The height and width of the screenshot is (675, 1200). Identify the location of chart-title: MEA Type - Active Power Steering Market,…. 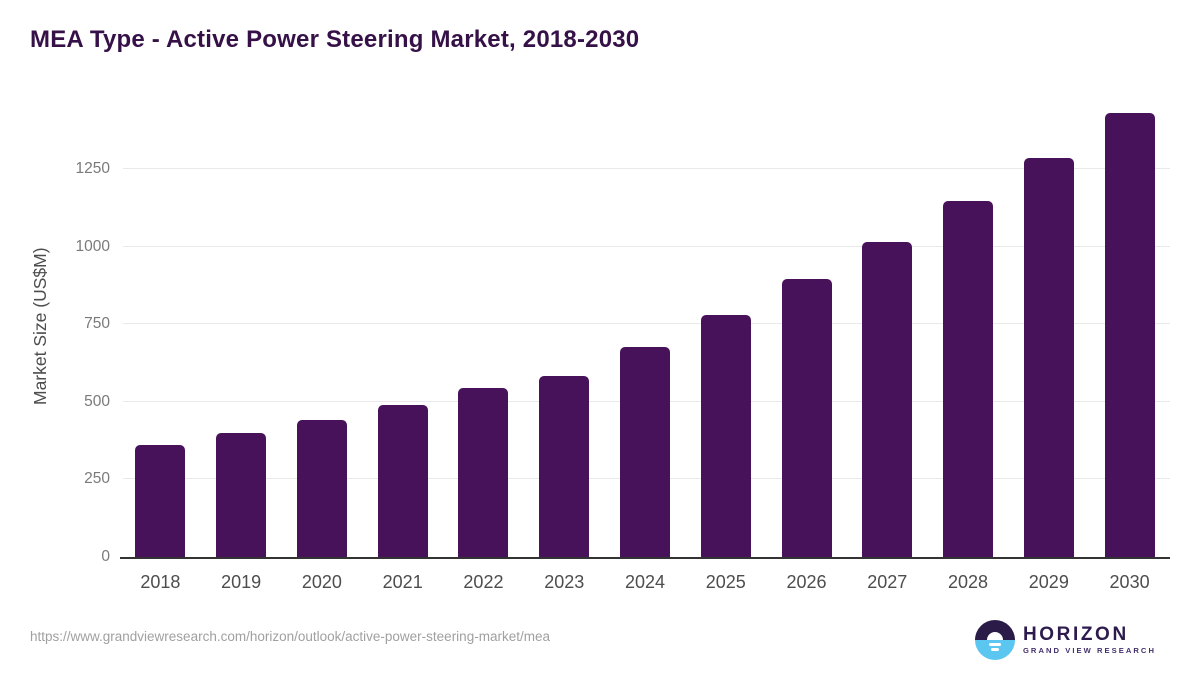
(335, 39).